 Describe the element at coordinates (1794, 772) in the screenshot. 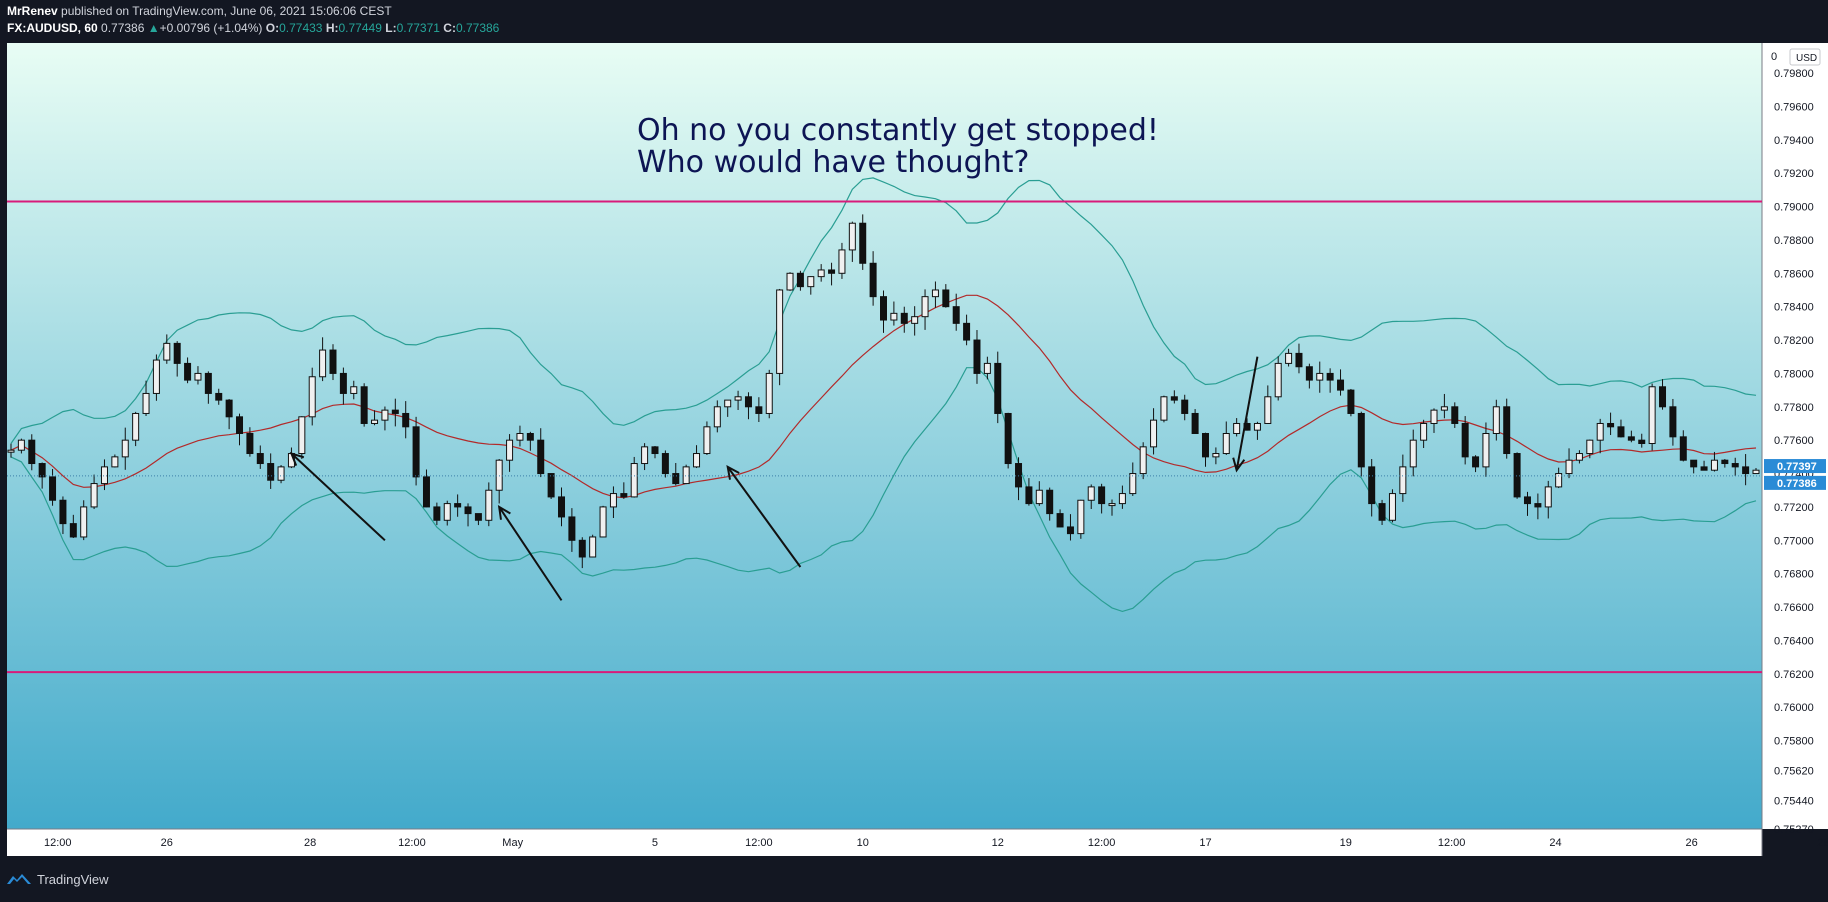

I see `y-tick-label: 0.75620` at that location.